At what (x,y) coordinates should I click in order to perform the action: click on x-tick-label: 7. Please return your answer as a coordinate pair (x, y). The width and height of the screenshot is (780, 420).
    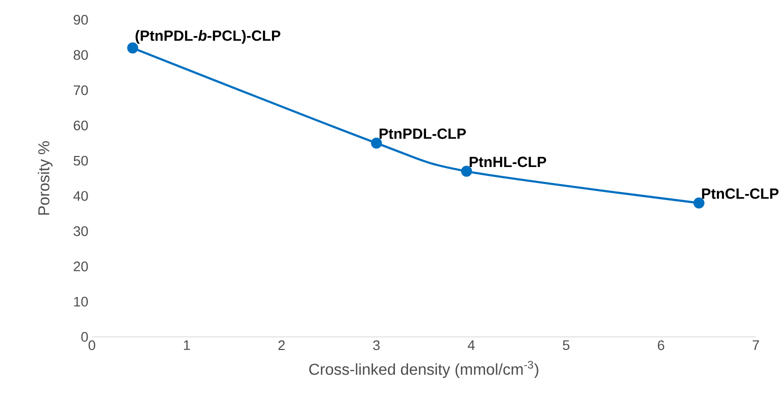
    Looking at the image, I should click on (755, 345).